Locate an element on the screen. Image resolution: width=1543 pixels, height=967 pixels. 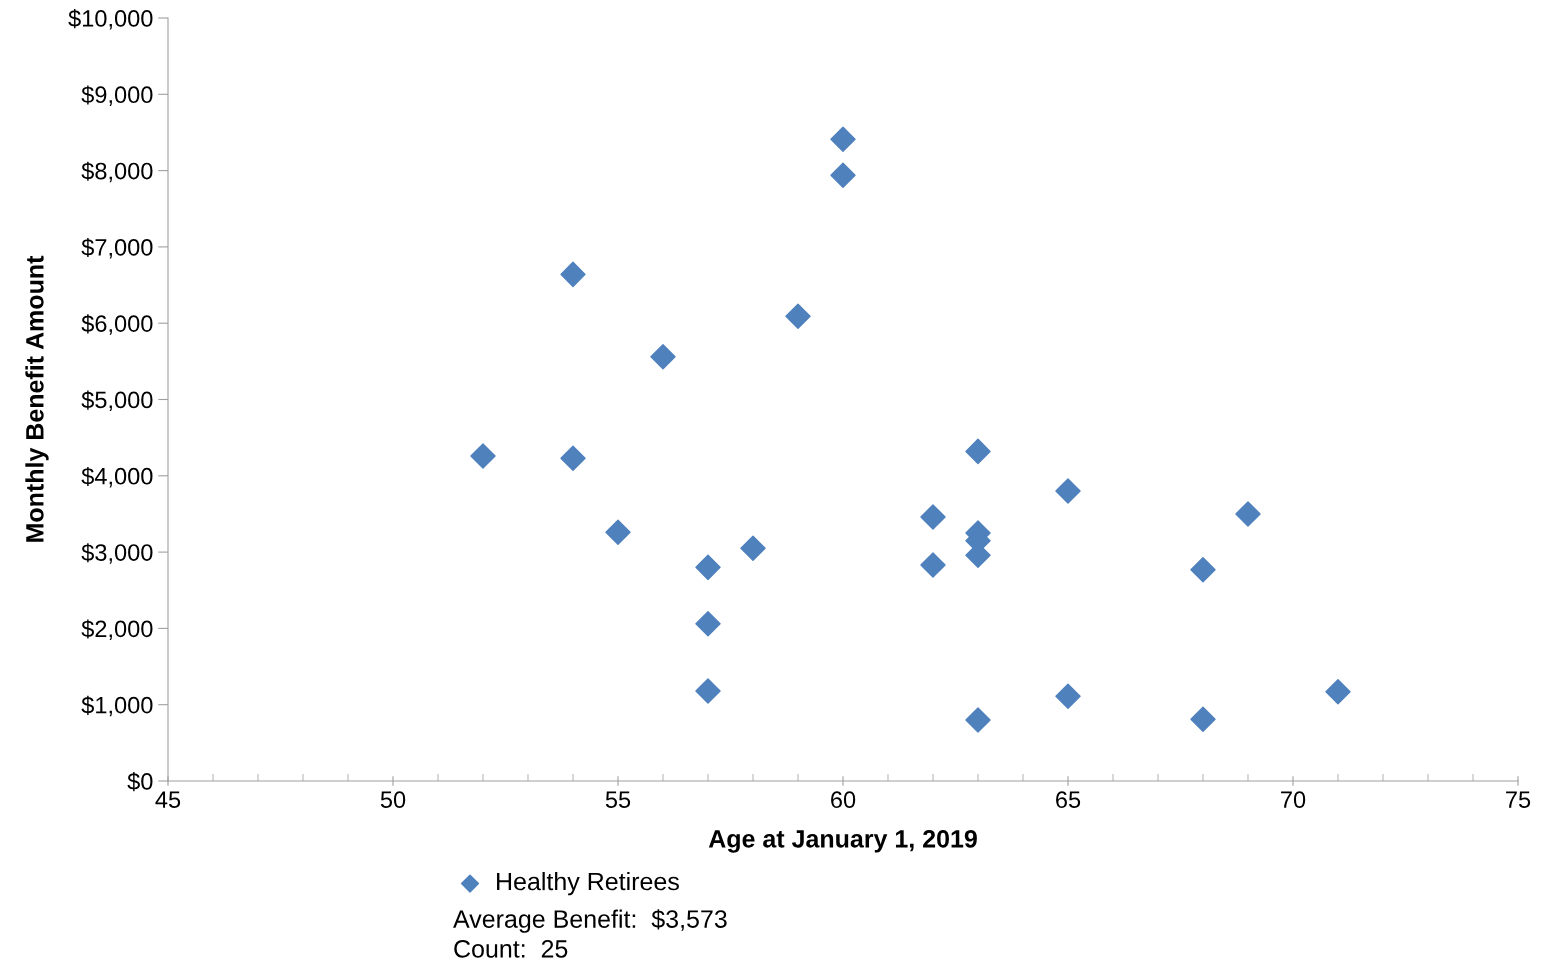
y-tick-label: $3,000 is located at coordinates (117, 553).